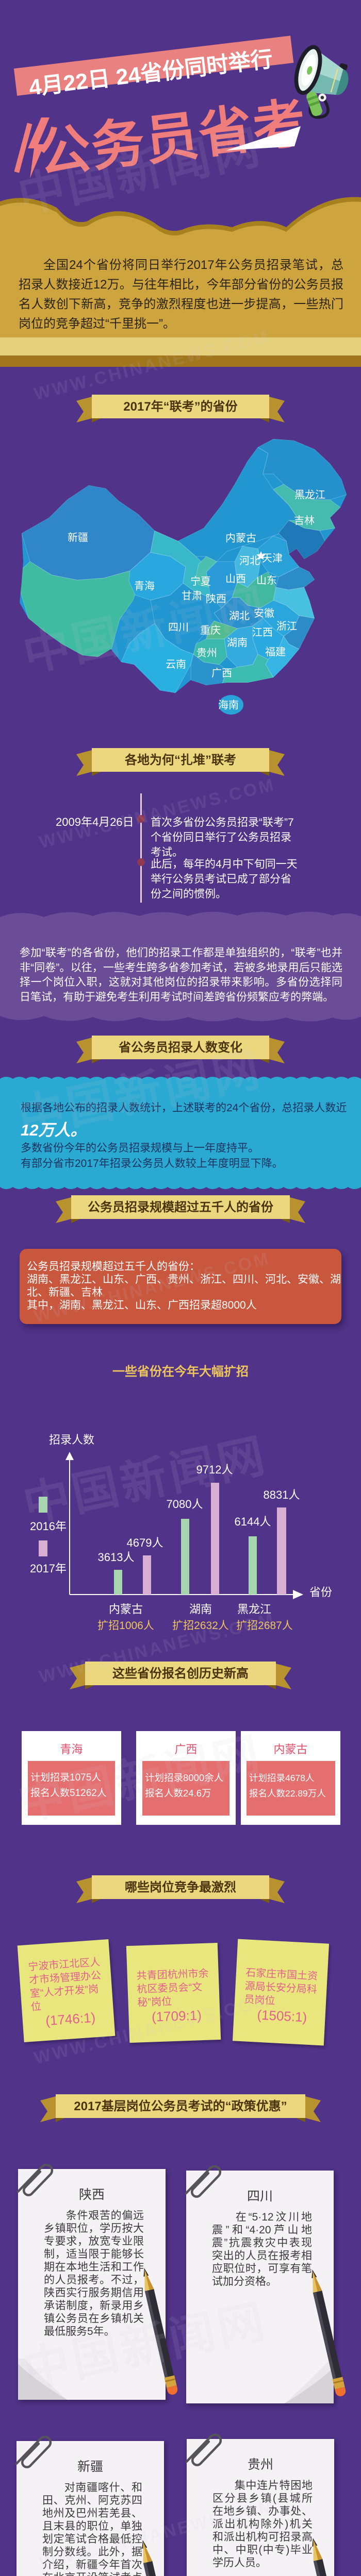 The height and width of the screenshot is (2576, 361). Describe the element at coordinates (180, 407) in the screenshot. I see `svg-text: 2017年“联考”的省份` at that location.